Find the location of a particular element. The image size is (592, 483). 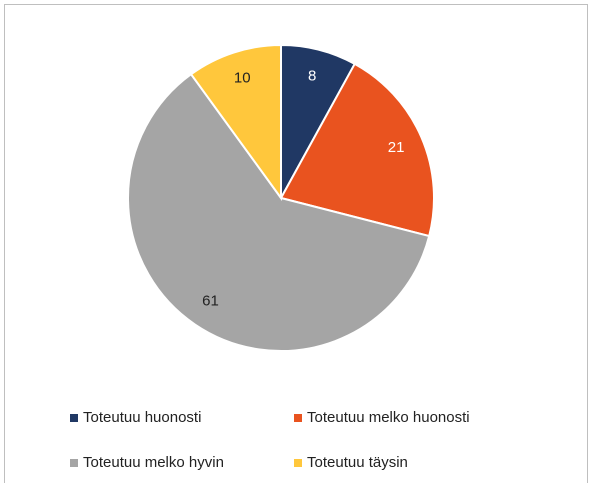

legend-label: Toteutuu täysin is located at coordinates (357, 462).